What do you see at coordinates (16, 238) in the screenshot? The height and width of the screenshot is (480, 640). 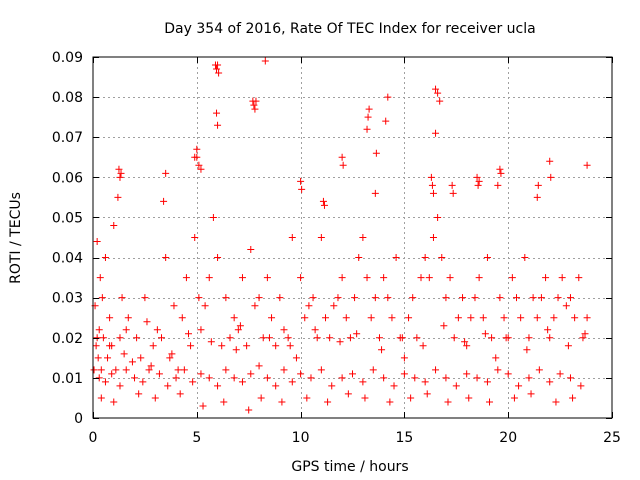 I see `y-axis-label: ROTI / TECUs` at bounding box center [16, 238].